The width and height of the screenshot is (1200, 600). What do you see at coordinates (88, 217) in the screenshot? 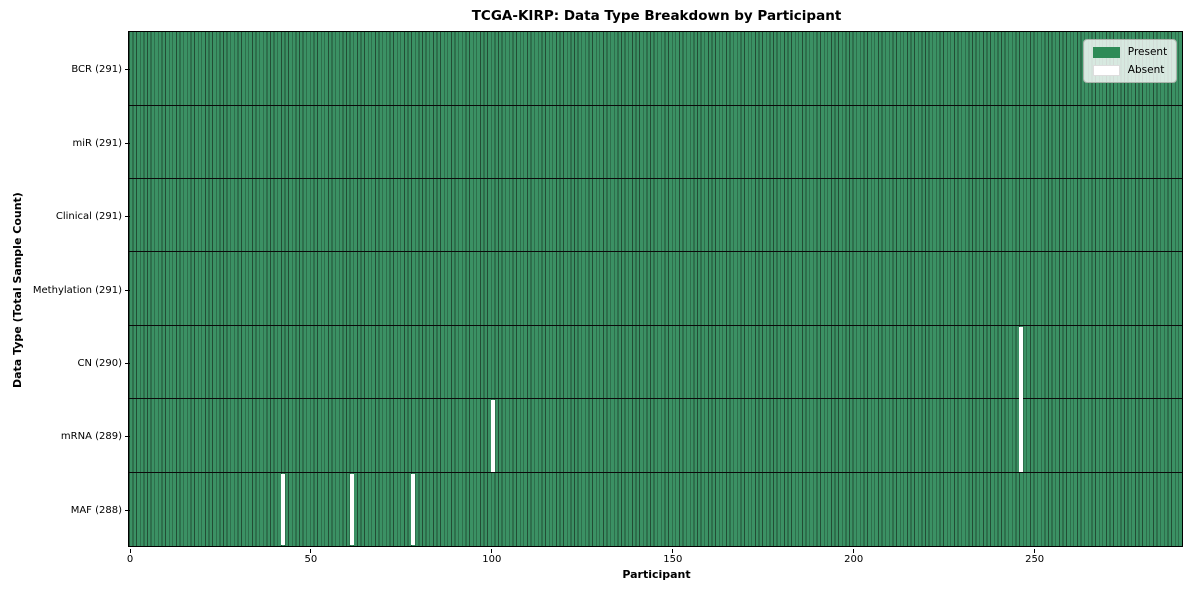
I see `y-tick-label: Clinical (291)` at bounding box center [88, 217].